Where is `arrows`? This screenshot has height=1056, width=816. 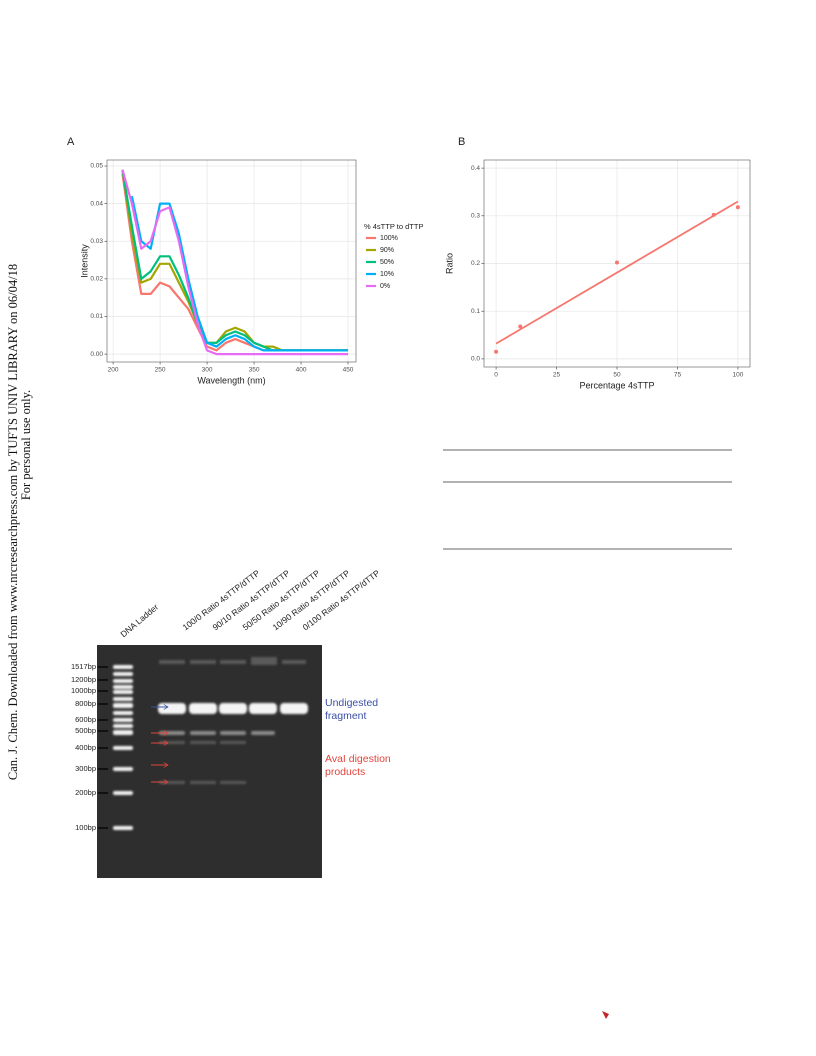
arrows is located at coordinates (159, 744).